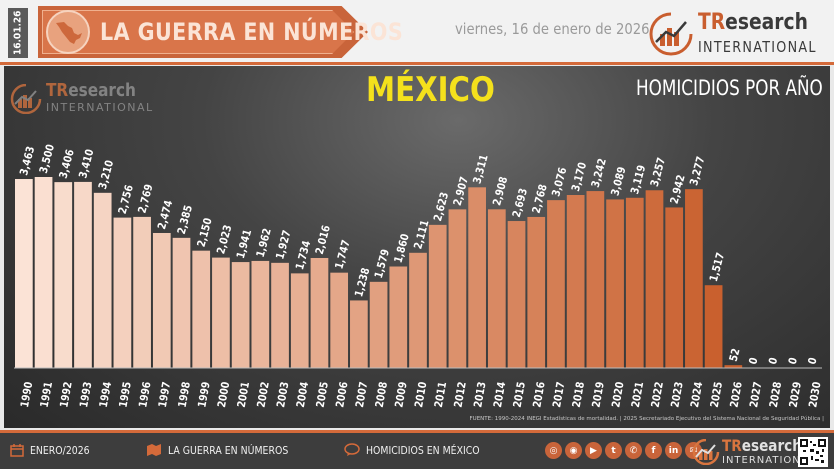 The width and height of the screenshot is (834, 469). I want to click on value-label-2019: 3,242, so click(599, 173).